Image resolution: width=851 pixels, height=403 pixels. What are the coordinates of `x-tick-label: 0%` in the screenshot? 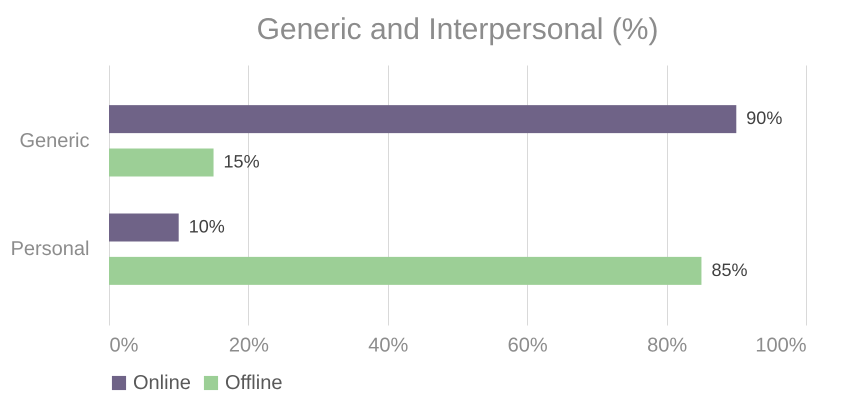 It's located at (124, 345).